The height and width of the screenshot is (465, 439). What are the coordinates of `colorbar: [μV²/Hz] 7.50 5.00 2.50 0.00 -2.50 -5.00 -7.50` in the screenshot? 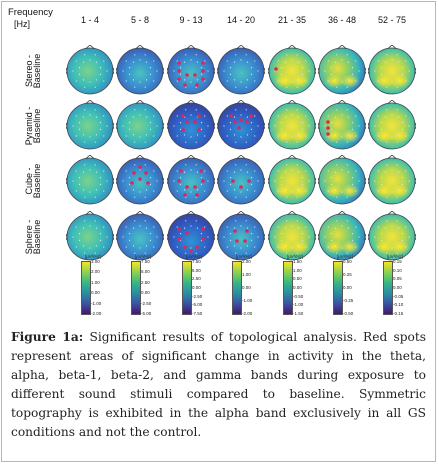 It's located at (207, 287).